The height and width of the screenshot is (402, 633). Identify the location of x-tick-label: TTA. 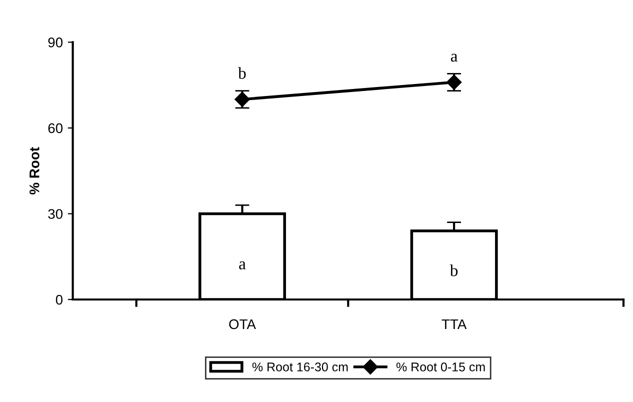
(454, 324).